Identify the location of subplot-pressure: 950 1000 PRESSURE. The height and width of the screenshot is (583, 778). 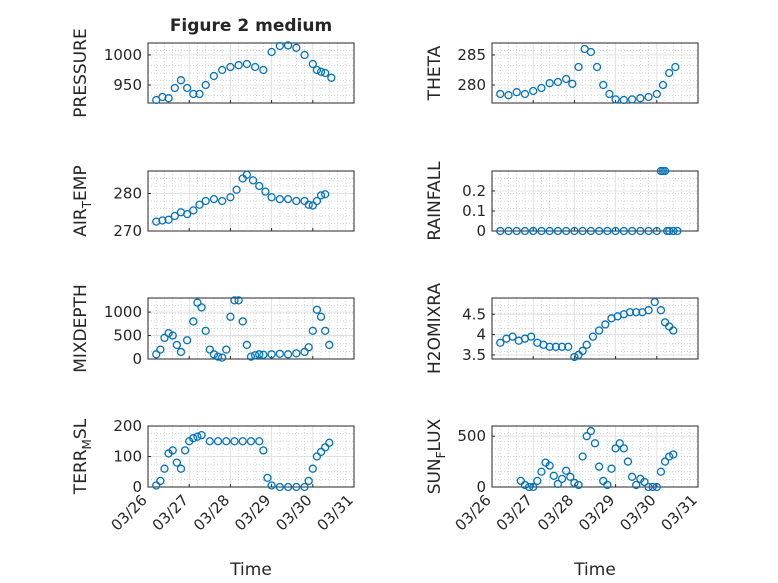
(213, 73).